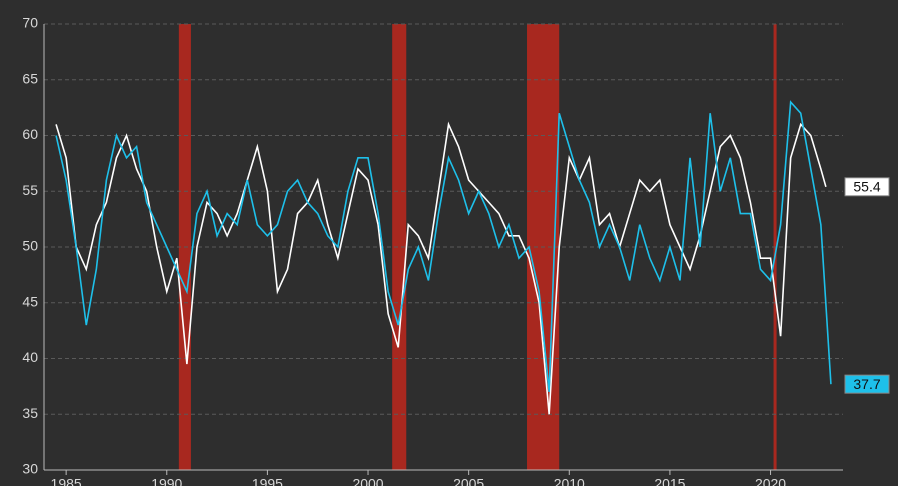  Describe the element at coordinates (30, 357) in the screenshot. I see `y-tick-label: 40` at that location.